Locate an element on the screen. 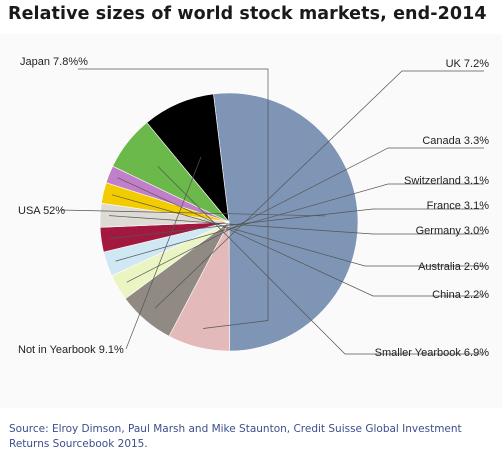  slice-label: Smaller Yearbook 6.9% is located at coordinates (432, 353).